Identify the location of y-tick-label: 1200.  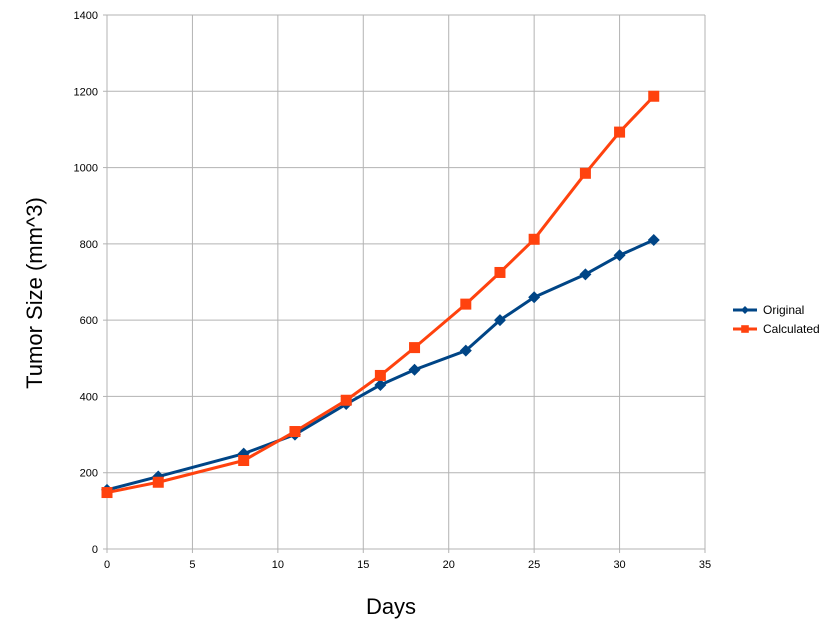
(86, 92).